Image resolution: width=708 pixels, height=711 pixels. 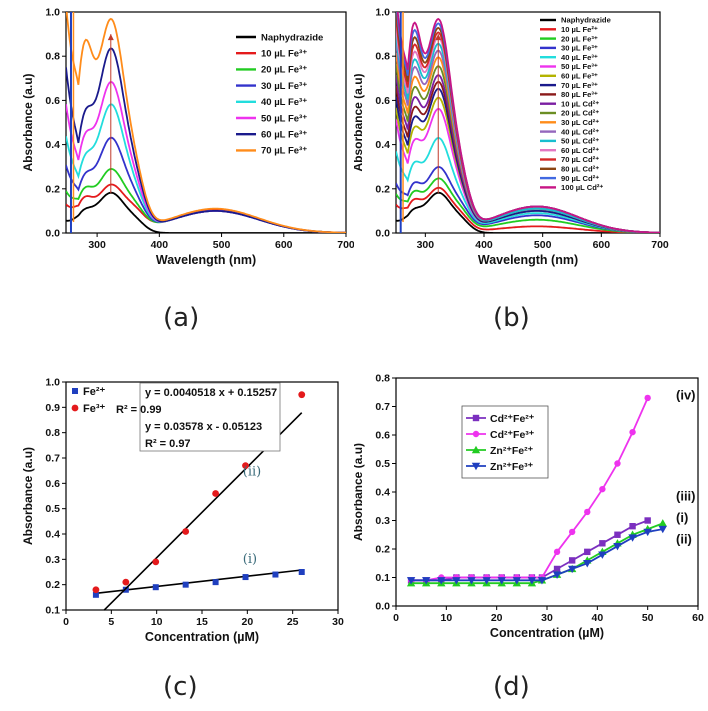 I want to click on chart-a-legend-label-4: 40 µL Fe³⁺, so click(x=284, y=102).